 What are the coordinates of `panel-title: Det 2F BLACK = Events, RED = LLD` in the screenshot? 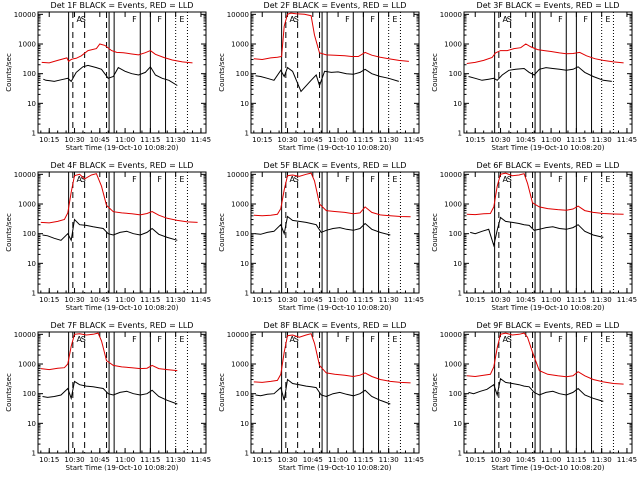 It's located at (335, 5).